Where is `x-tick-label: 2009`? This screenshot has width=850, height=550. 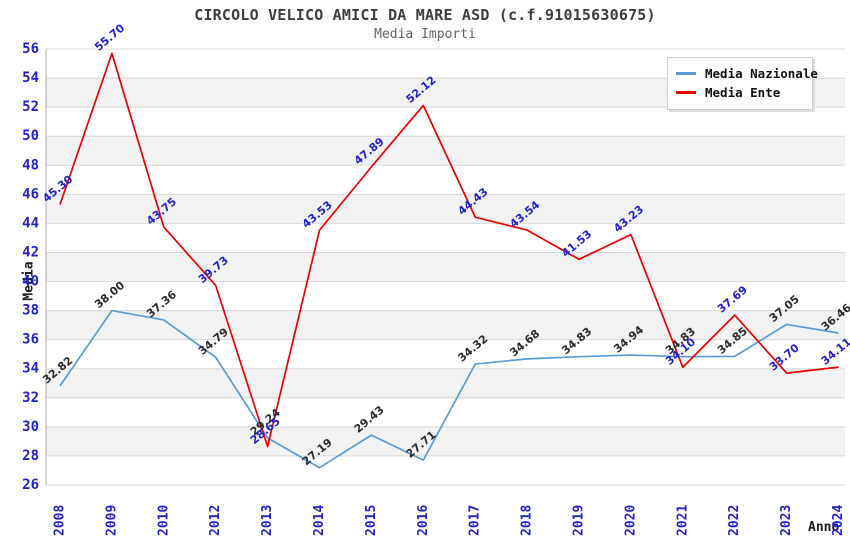 x-tick-label: 2009 is located at coordinates (111, 520).